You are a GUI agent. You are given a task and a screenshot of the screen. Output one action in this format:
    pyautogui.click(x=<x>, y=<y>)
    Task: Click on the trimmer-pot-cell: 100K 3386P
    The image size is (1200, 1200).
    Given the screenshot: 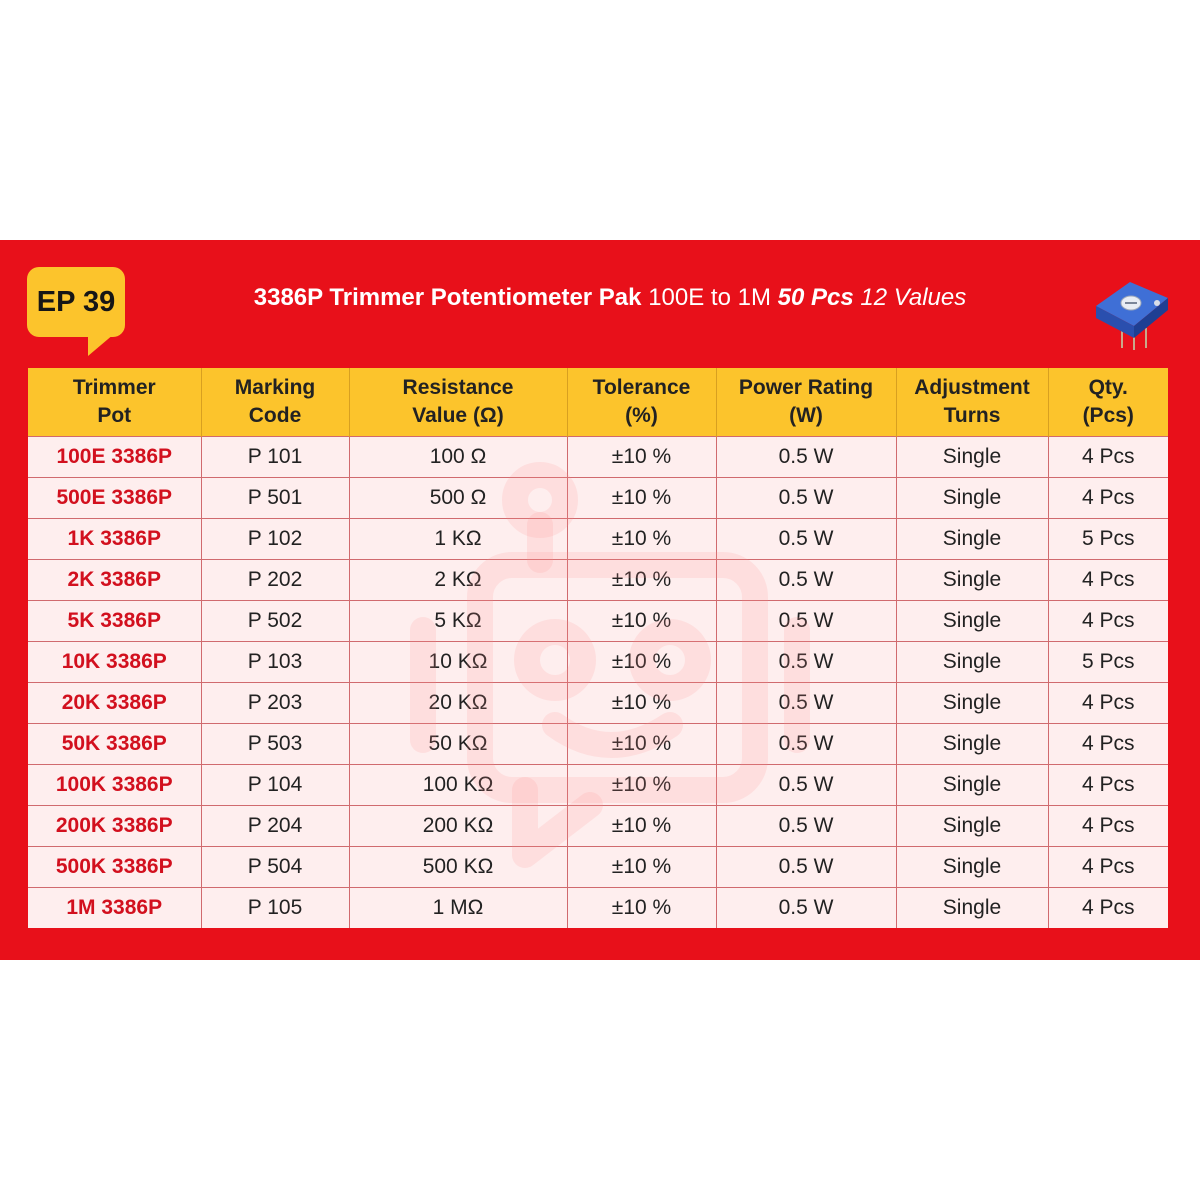 What is the action you would take?
    pyautogui.click(x=114, y=785)
    